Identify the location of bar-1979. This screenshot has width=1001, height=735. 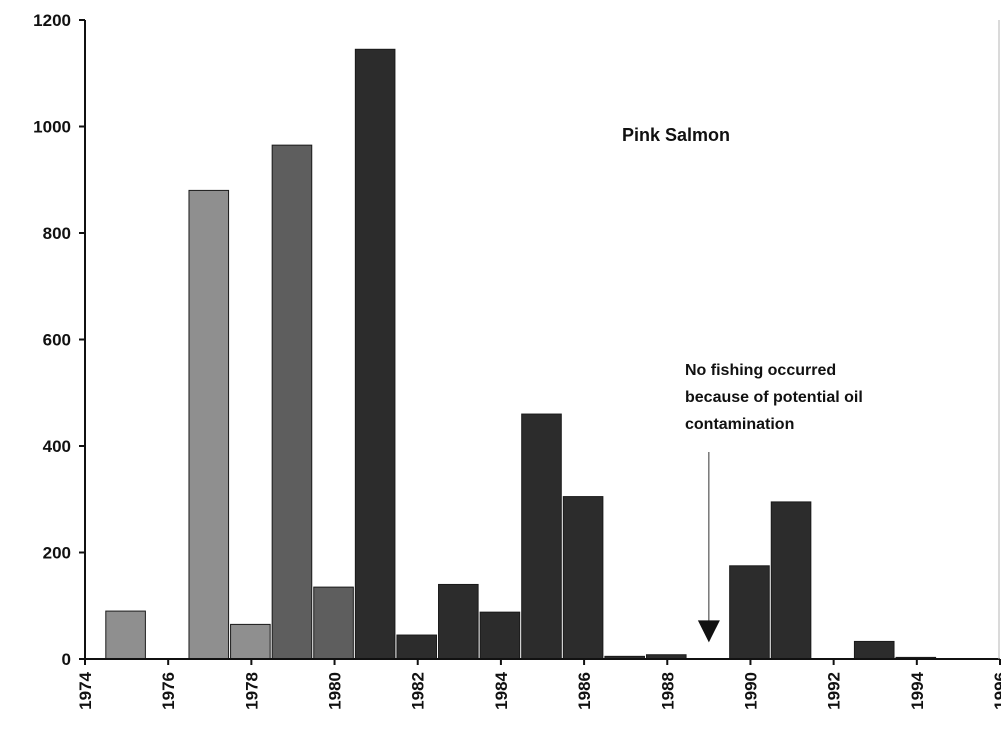
(292, 402).